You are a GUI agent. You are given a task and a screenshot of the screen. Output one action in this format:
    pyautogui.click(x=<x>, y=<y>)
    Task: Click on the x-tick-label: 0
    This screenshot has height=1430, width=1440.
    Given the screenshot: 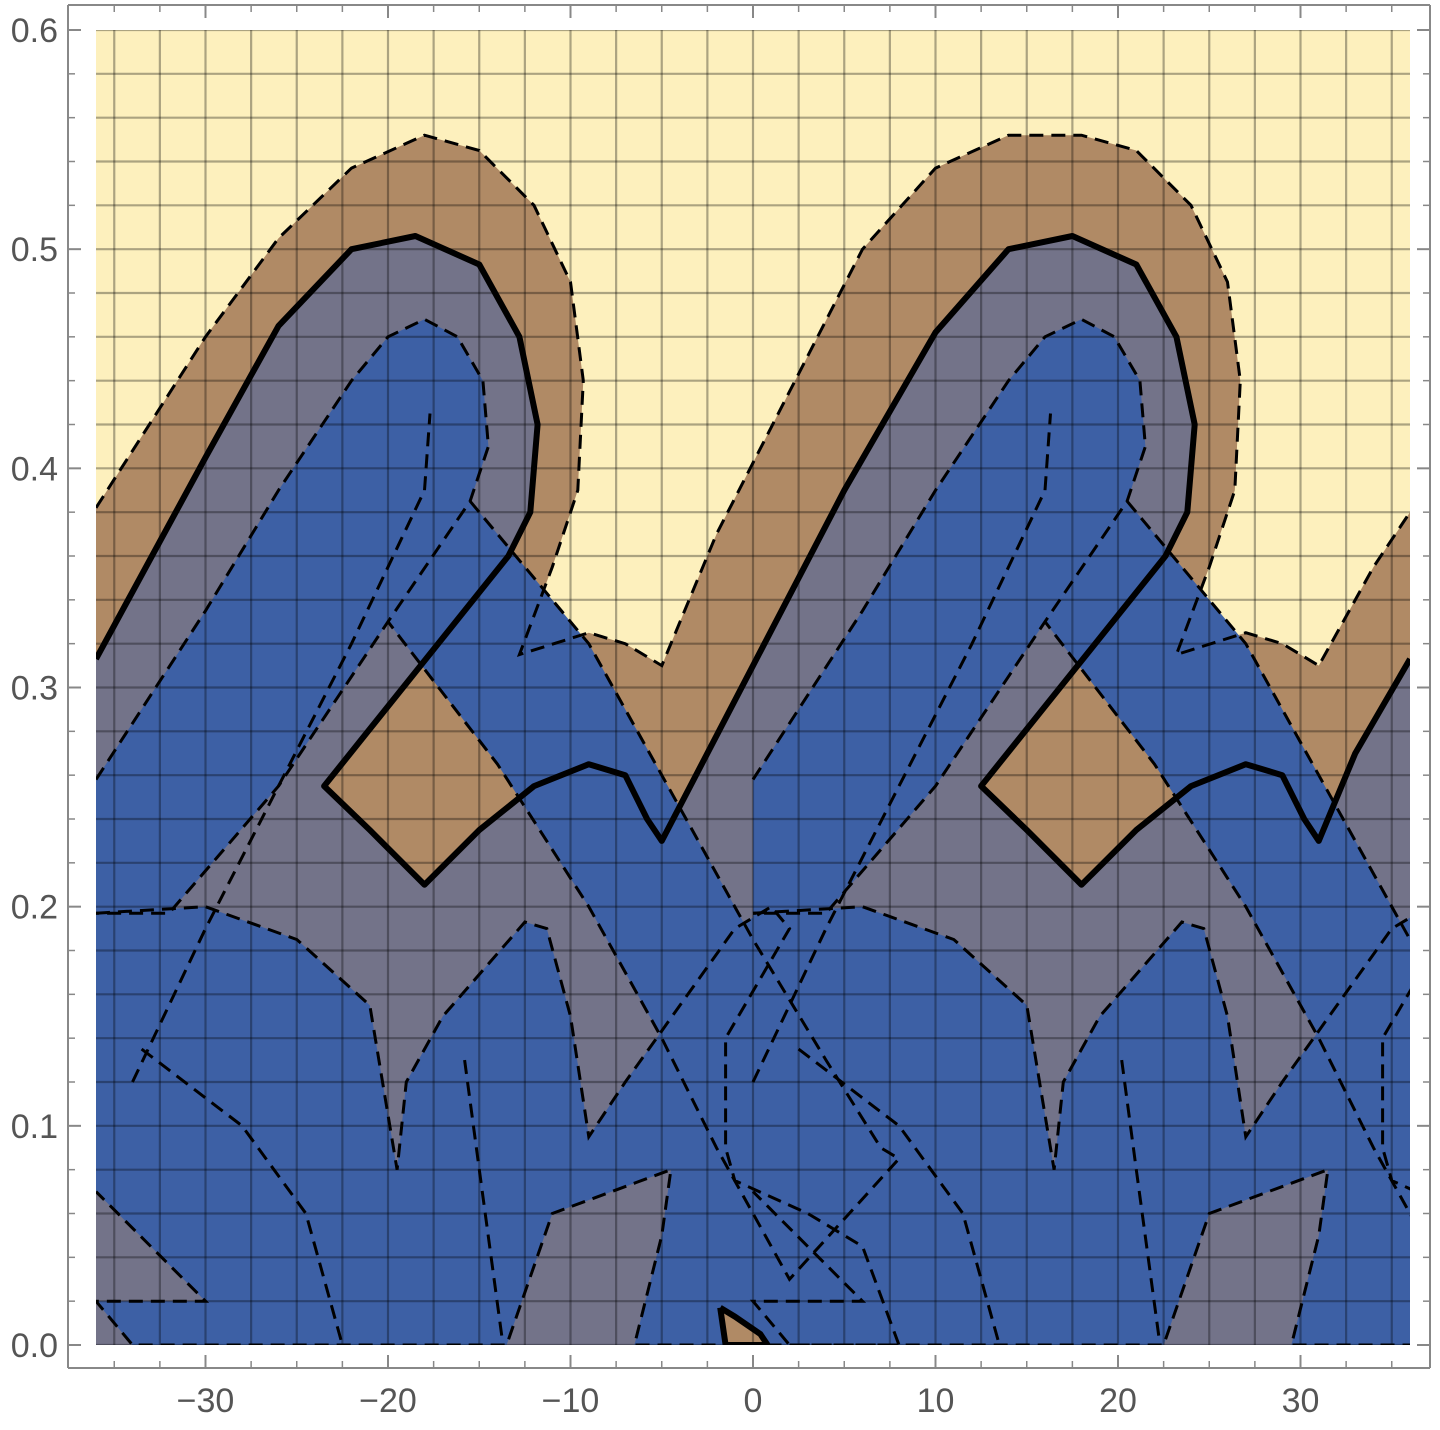 What is the action you would take?
    pyautogui.click(x=753, y=1401)
    